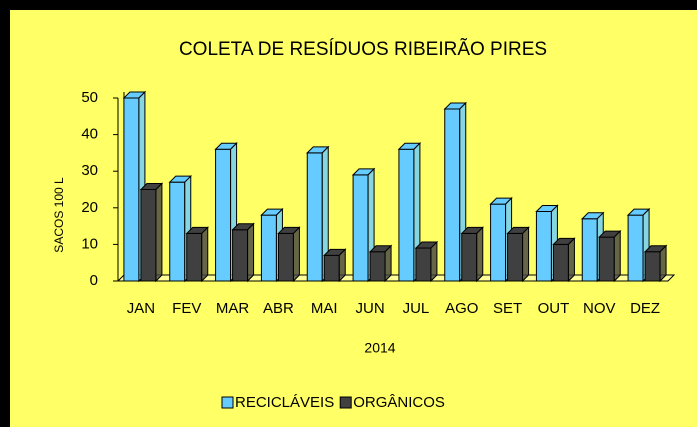 This screenshot has height=427, width=697. What do you see at coordinates (89, 170) in the screenshot?
I see `y-tick-label: 30` at bounding box center [89, 170].